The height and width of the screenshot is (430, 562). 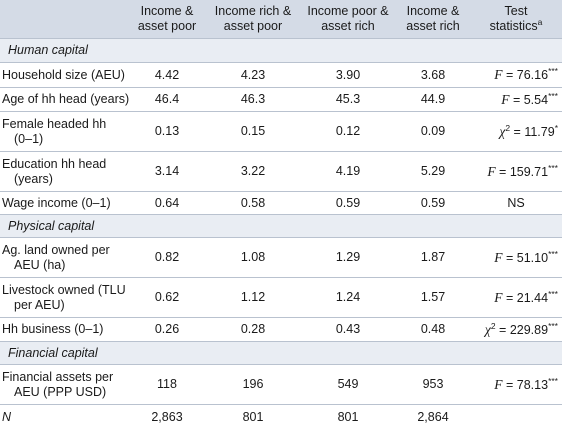 What do you see at coordinates (48, 50) in the screenshot?
I see `section-title: Human capital` at bounding box center [48, 50].